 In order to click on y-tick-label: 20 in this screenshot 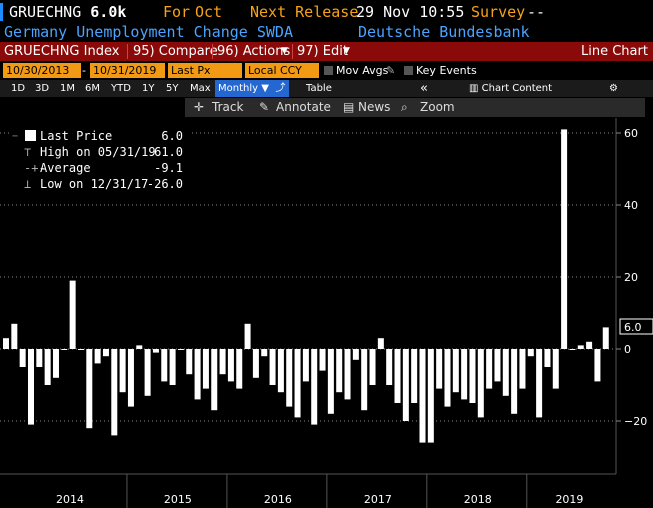, I will do `click(631, 277)`.